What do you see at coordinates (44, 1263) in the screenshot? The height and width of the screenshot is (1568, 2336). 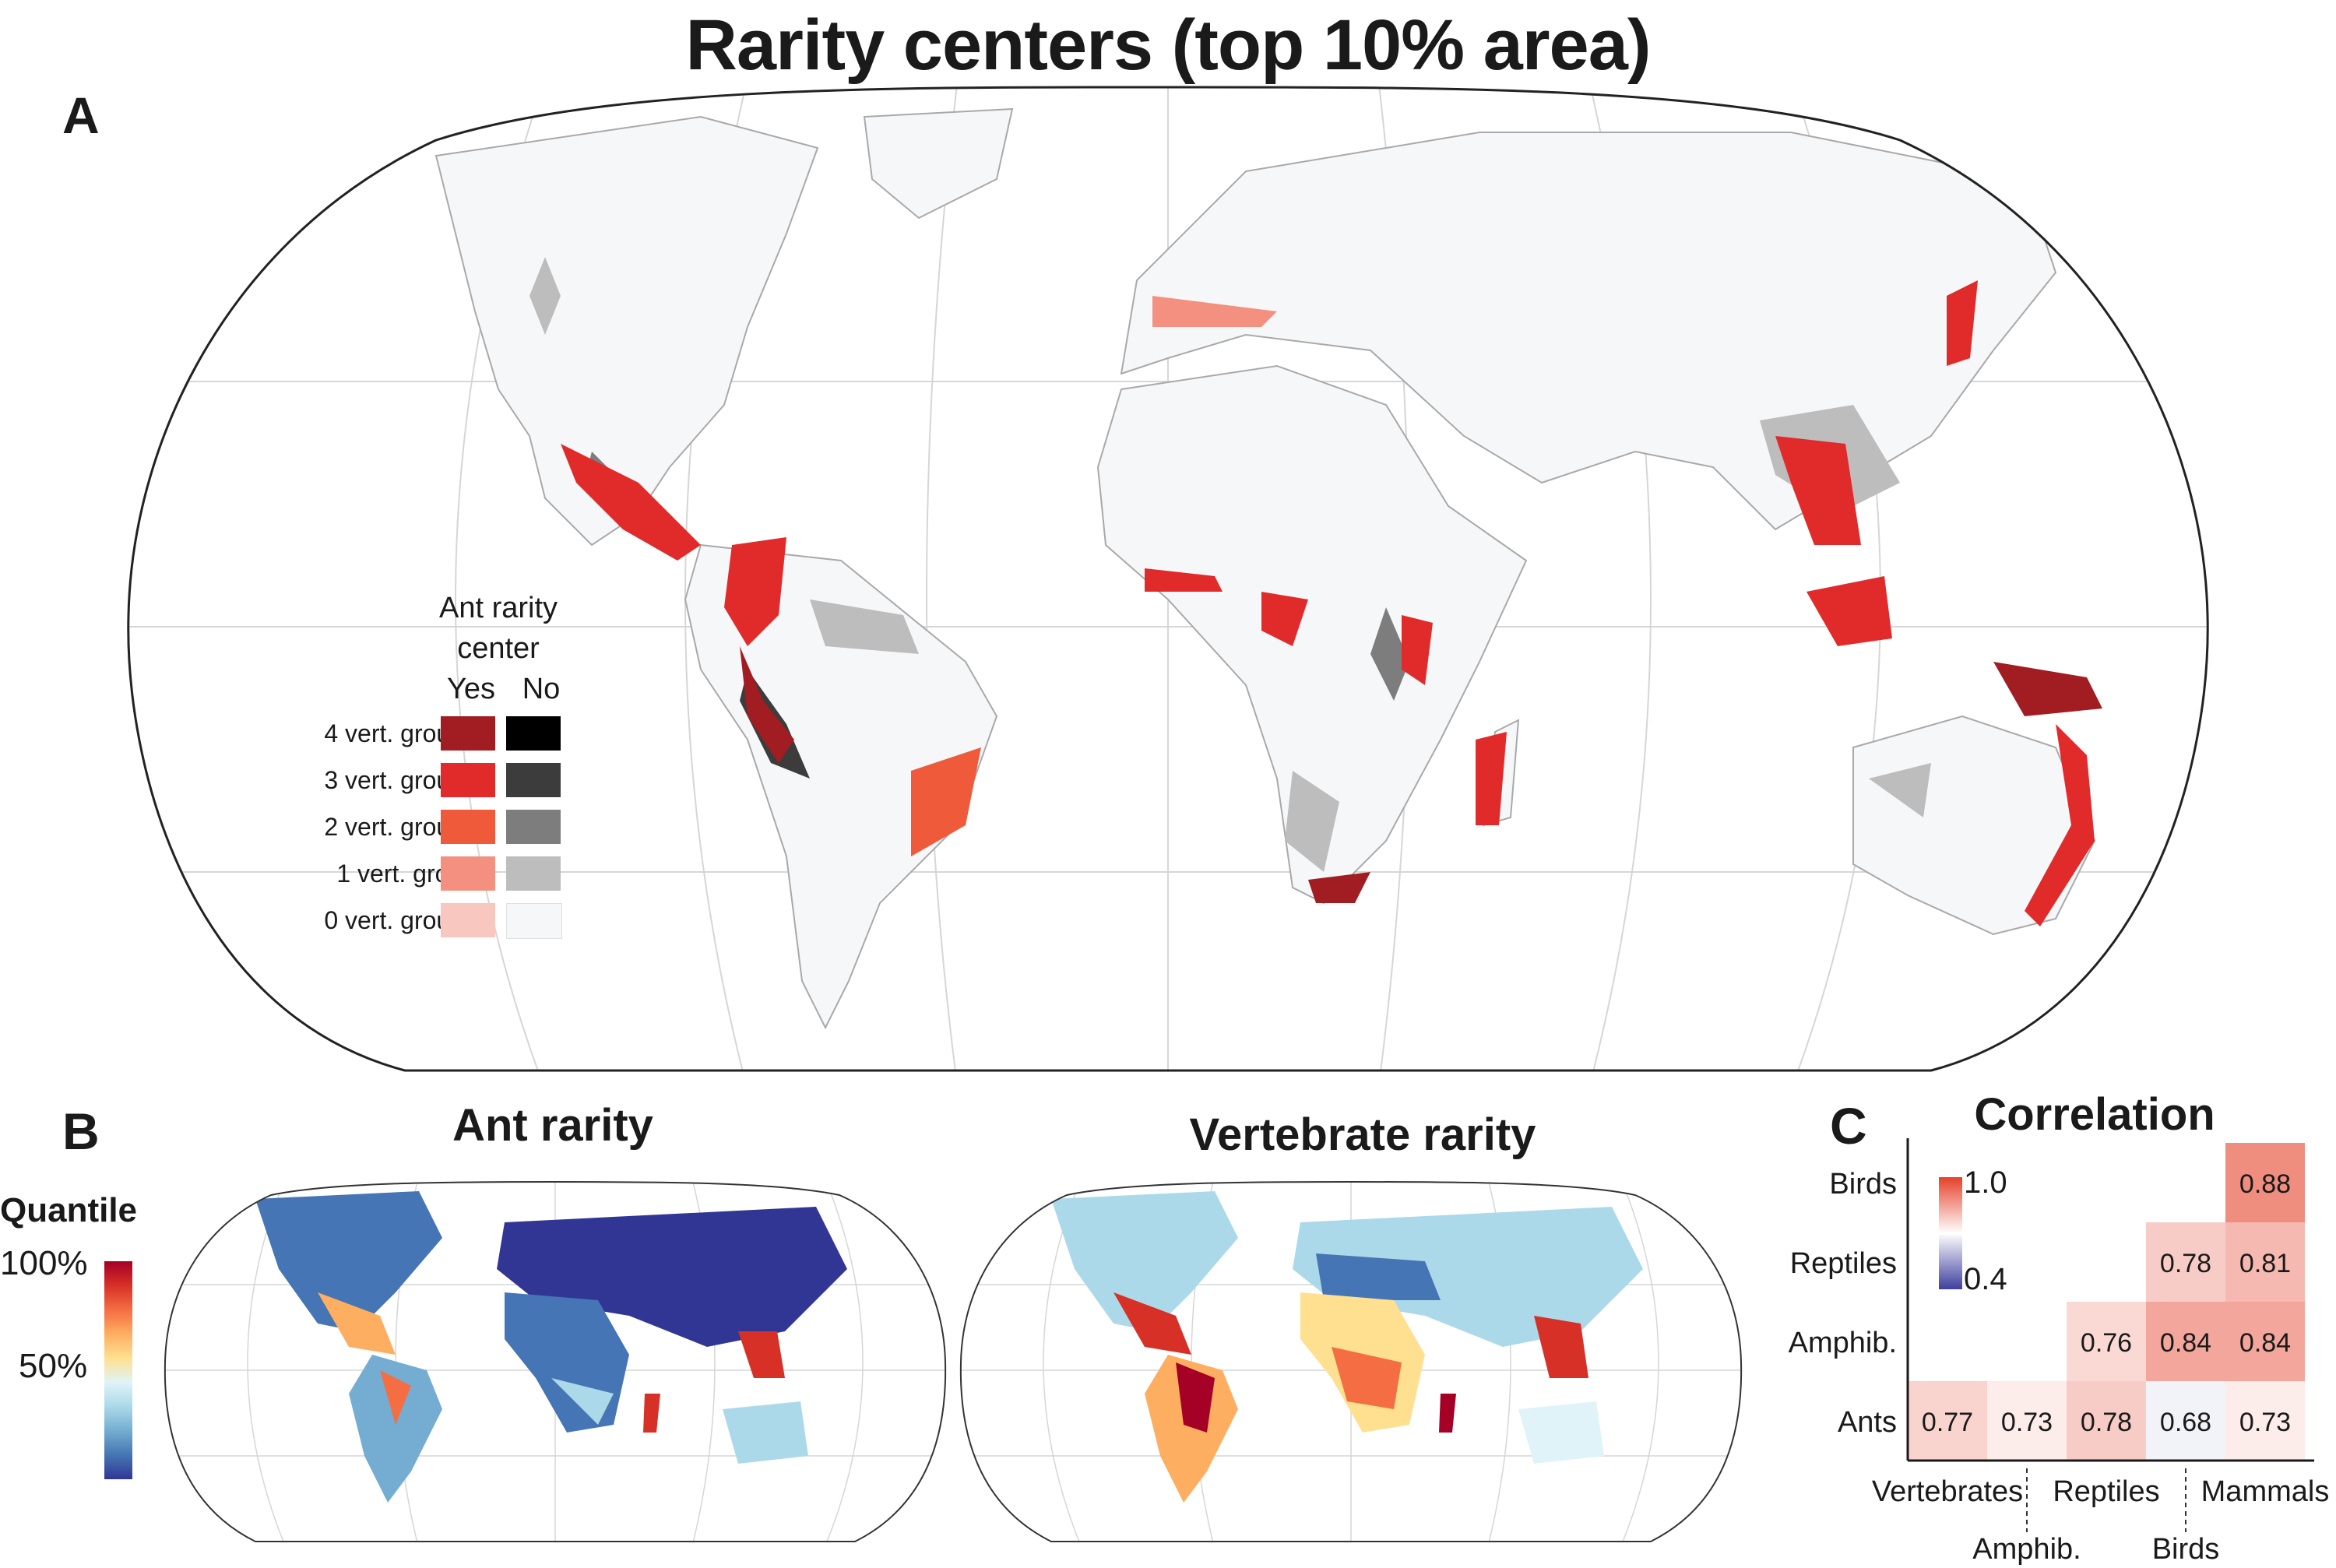 I see `quantile-top-label: 100%` at bounding box center [44, 1263].